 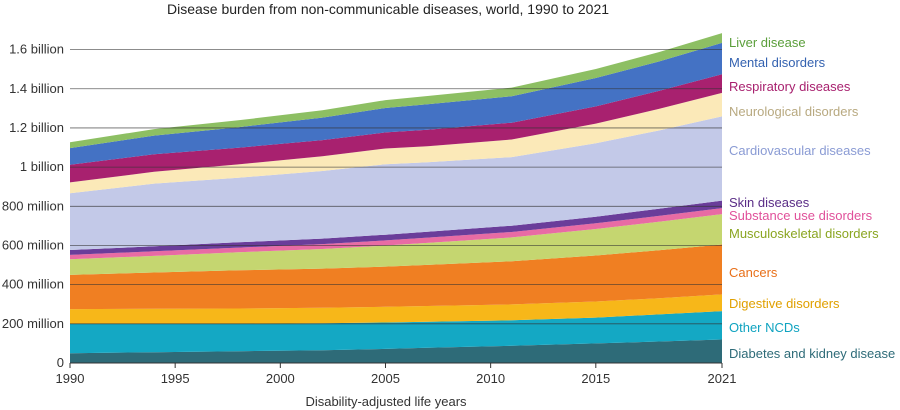 I want to click on area-cancers, so click(x=396, y=277).